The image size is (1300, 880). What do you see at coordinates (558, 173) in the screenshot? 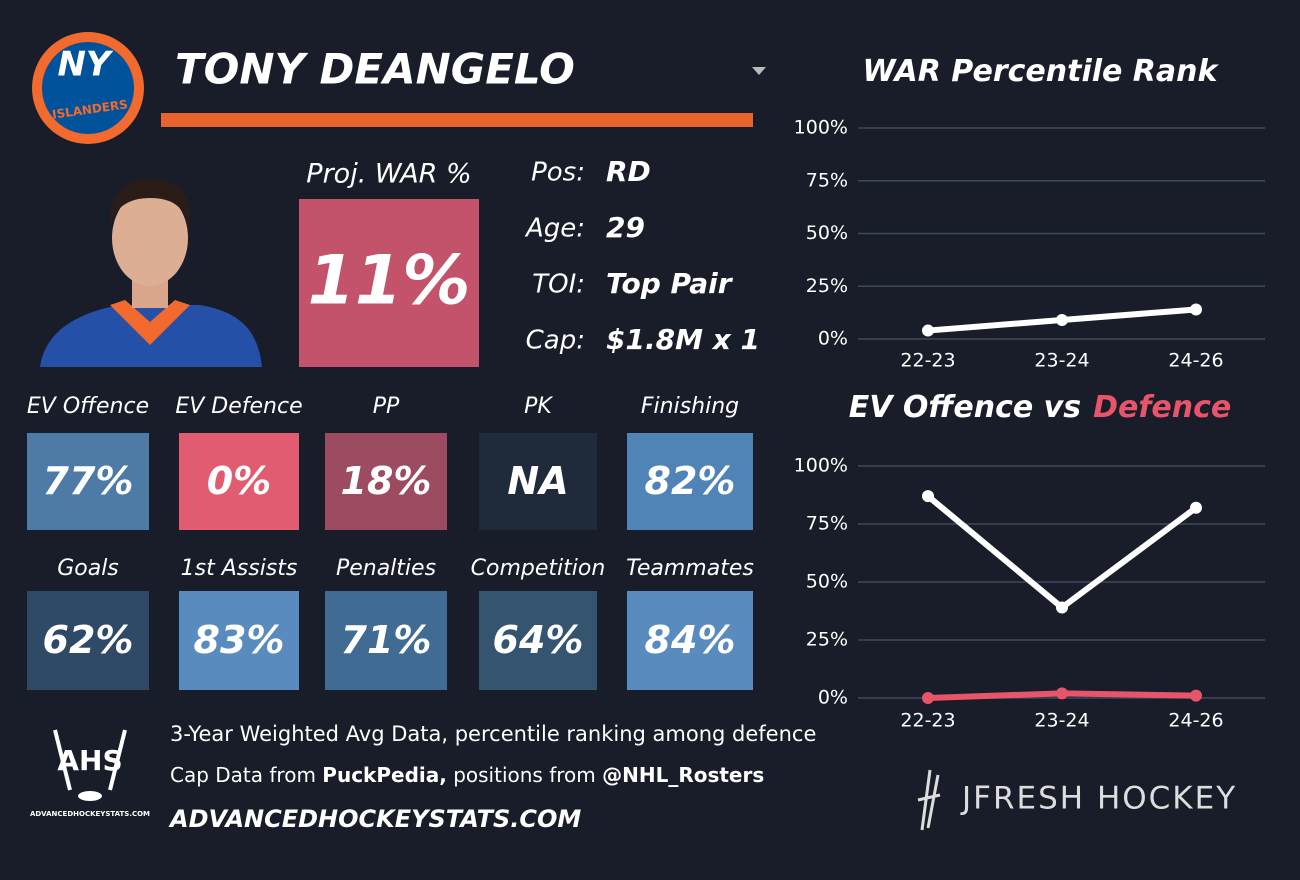
I see `bio-label: Pos:` at bounding box center [558, 173].